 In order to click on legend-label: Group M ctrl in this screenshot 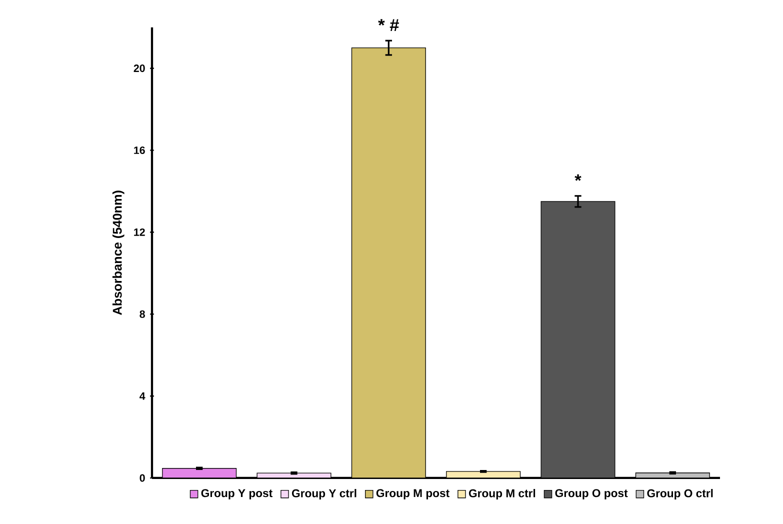, I will do `click(502, 494)`.